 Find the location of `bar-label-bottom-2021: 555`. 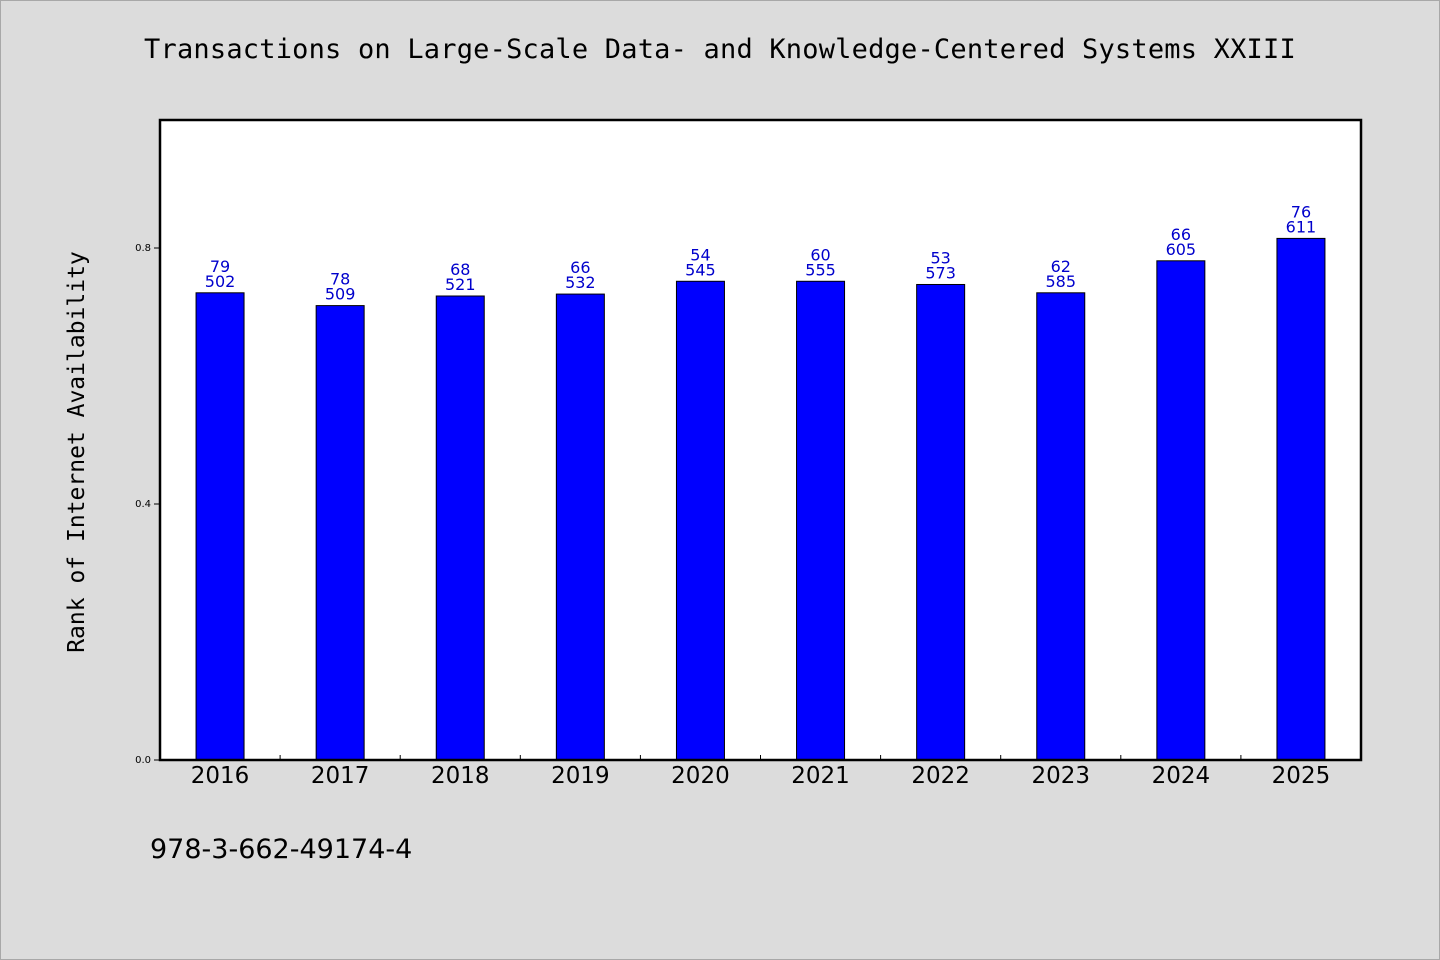

bar-label-bottom-2021: 555 is located at coordinates (820, 269).